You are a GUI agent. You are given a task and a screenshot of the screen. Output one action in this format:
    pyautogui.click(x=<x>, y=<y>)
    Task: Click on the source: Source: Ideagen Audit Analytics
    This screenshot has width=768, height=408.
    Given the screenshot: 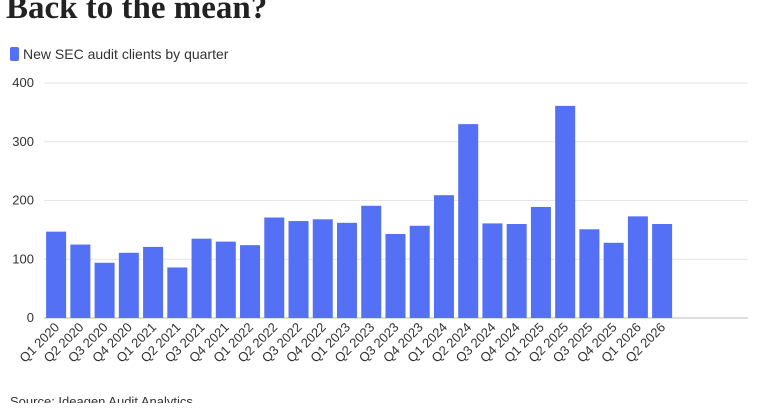 What is the action you would take?
    pyautogui.click(x=101, y=398)
    